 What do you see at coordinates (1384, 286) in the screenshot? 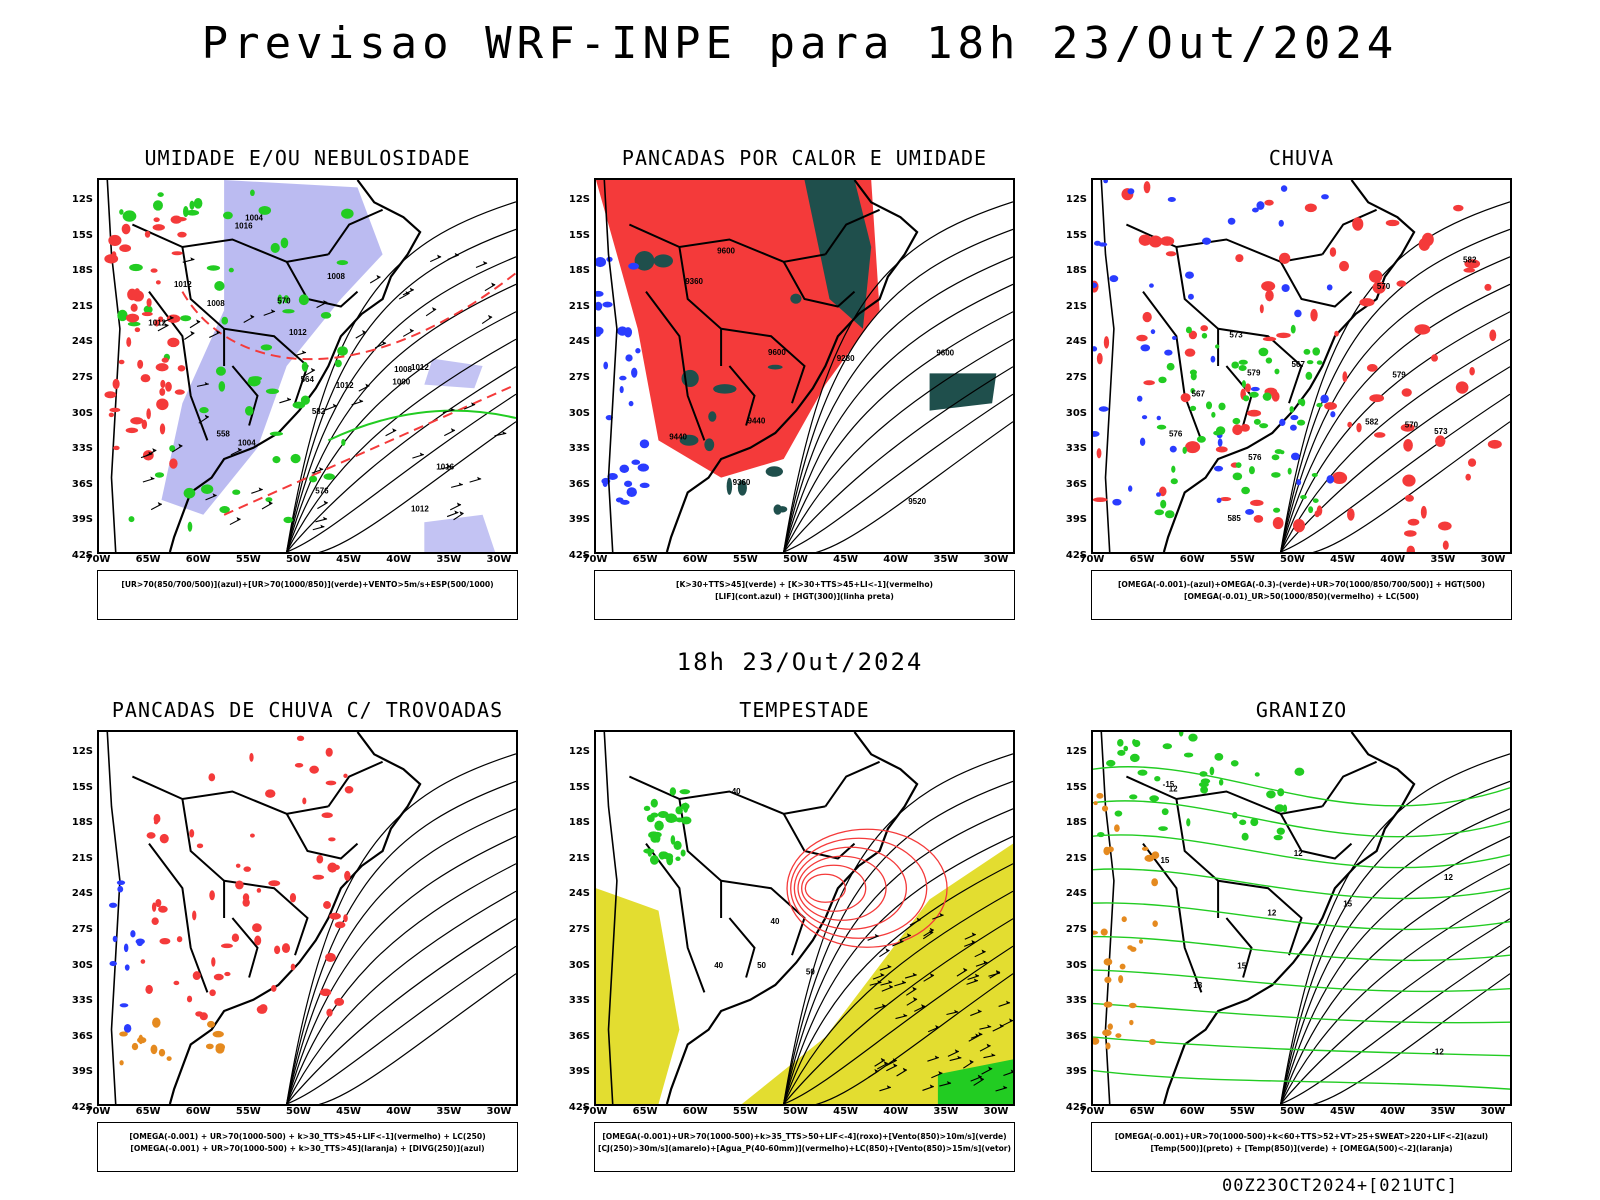
I see `contour-label: 570` at bounding box center [1384, 286].